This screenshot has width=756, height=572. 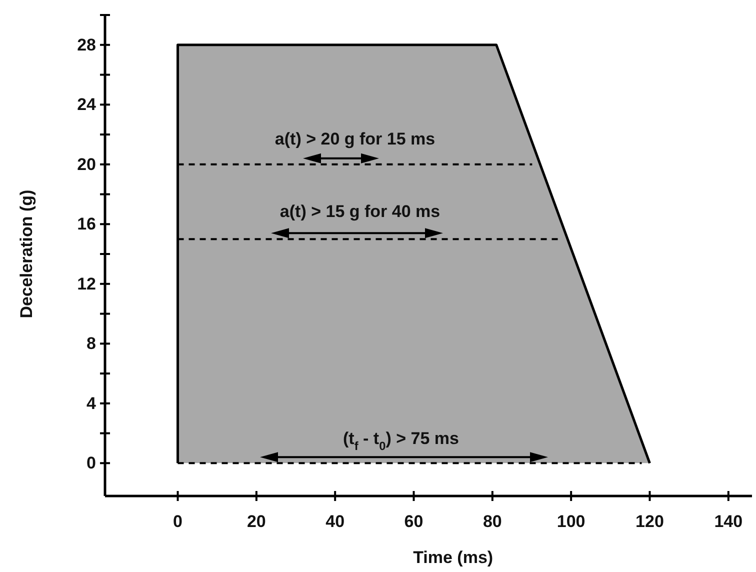 What do you see at coordinates (86, 164) in the screenshot?
I see `y-tick-label: 20` at bounding box center [86, 164].